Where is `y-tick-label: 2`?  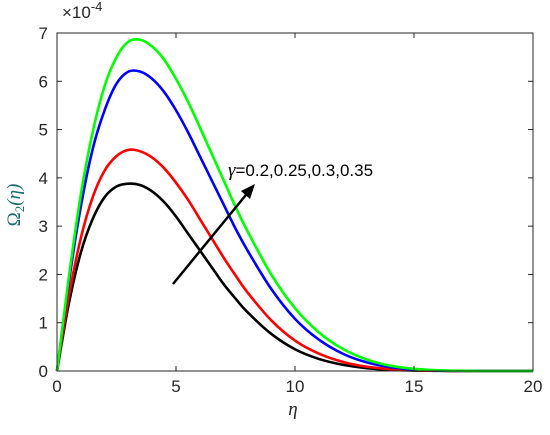
y-tick-label: 2 is located at coordinates (43, 274).